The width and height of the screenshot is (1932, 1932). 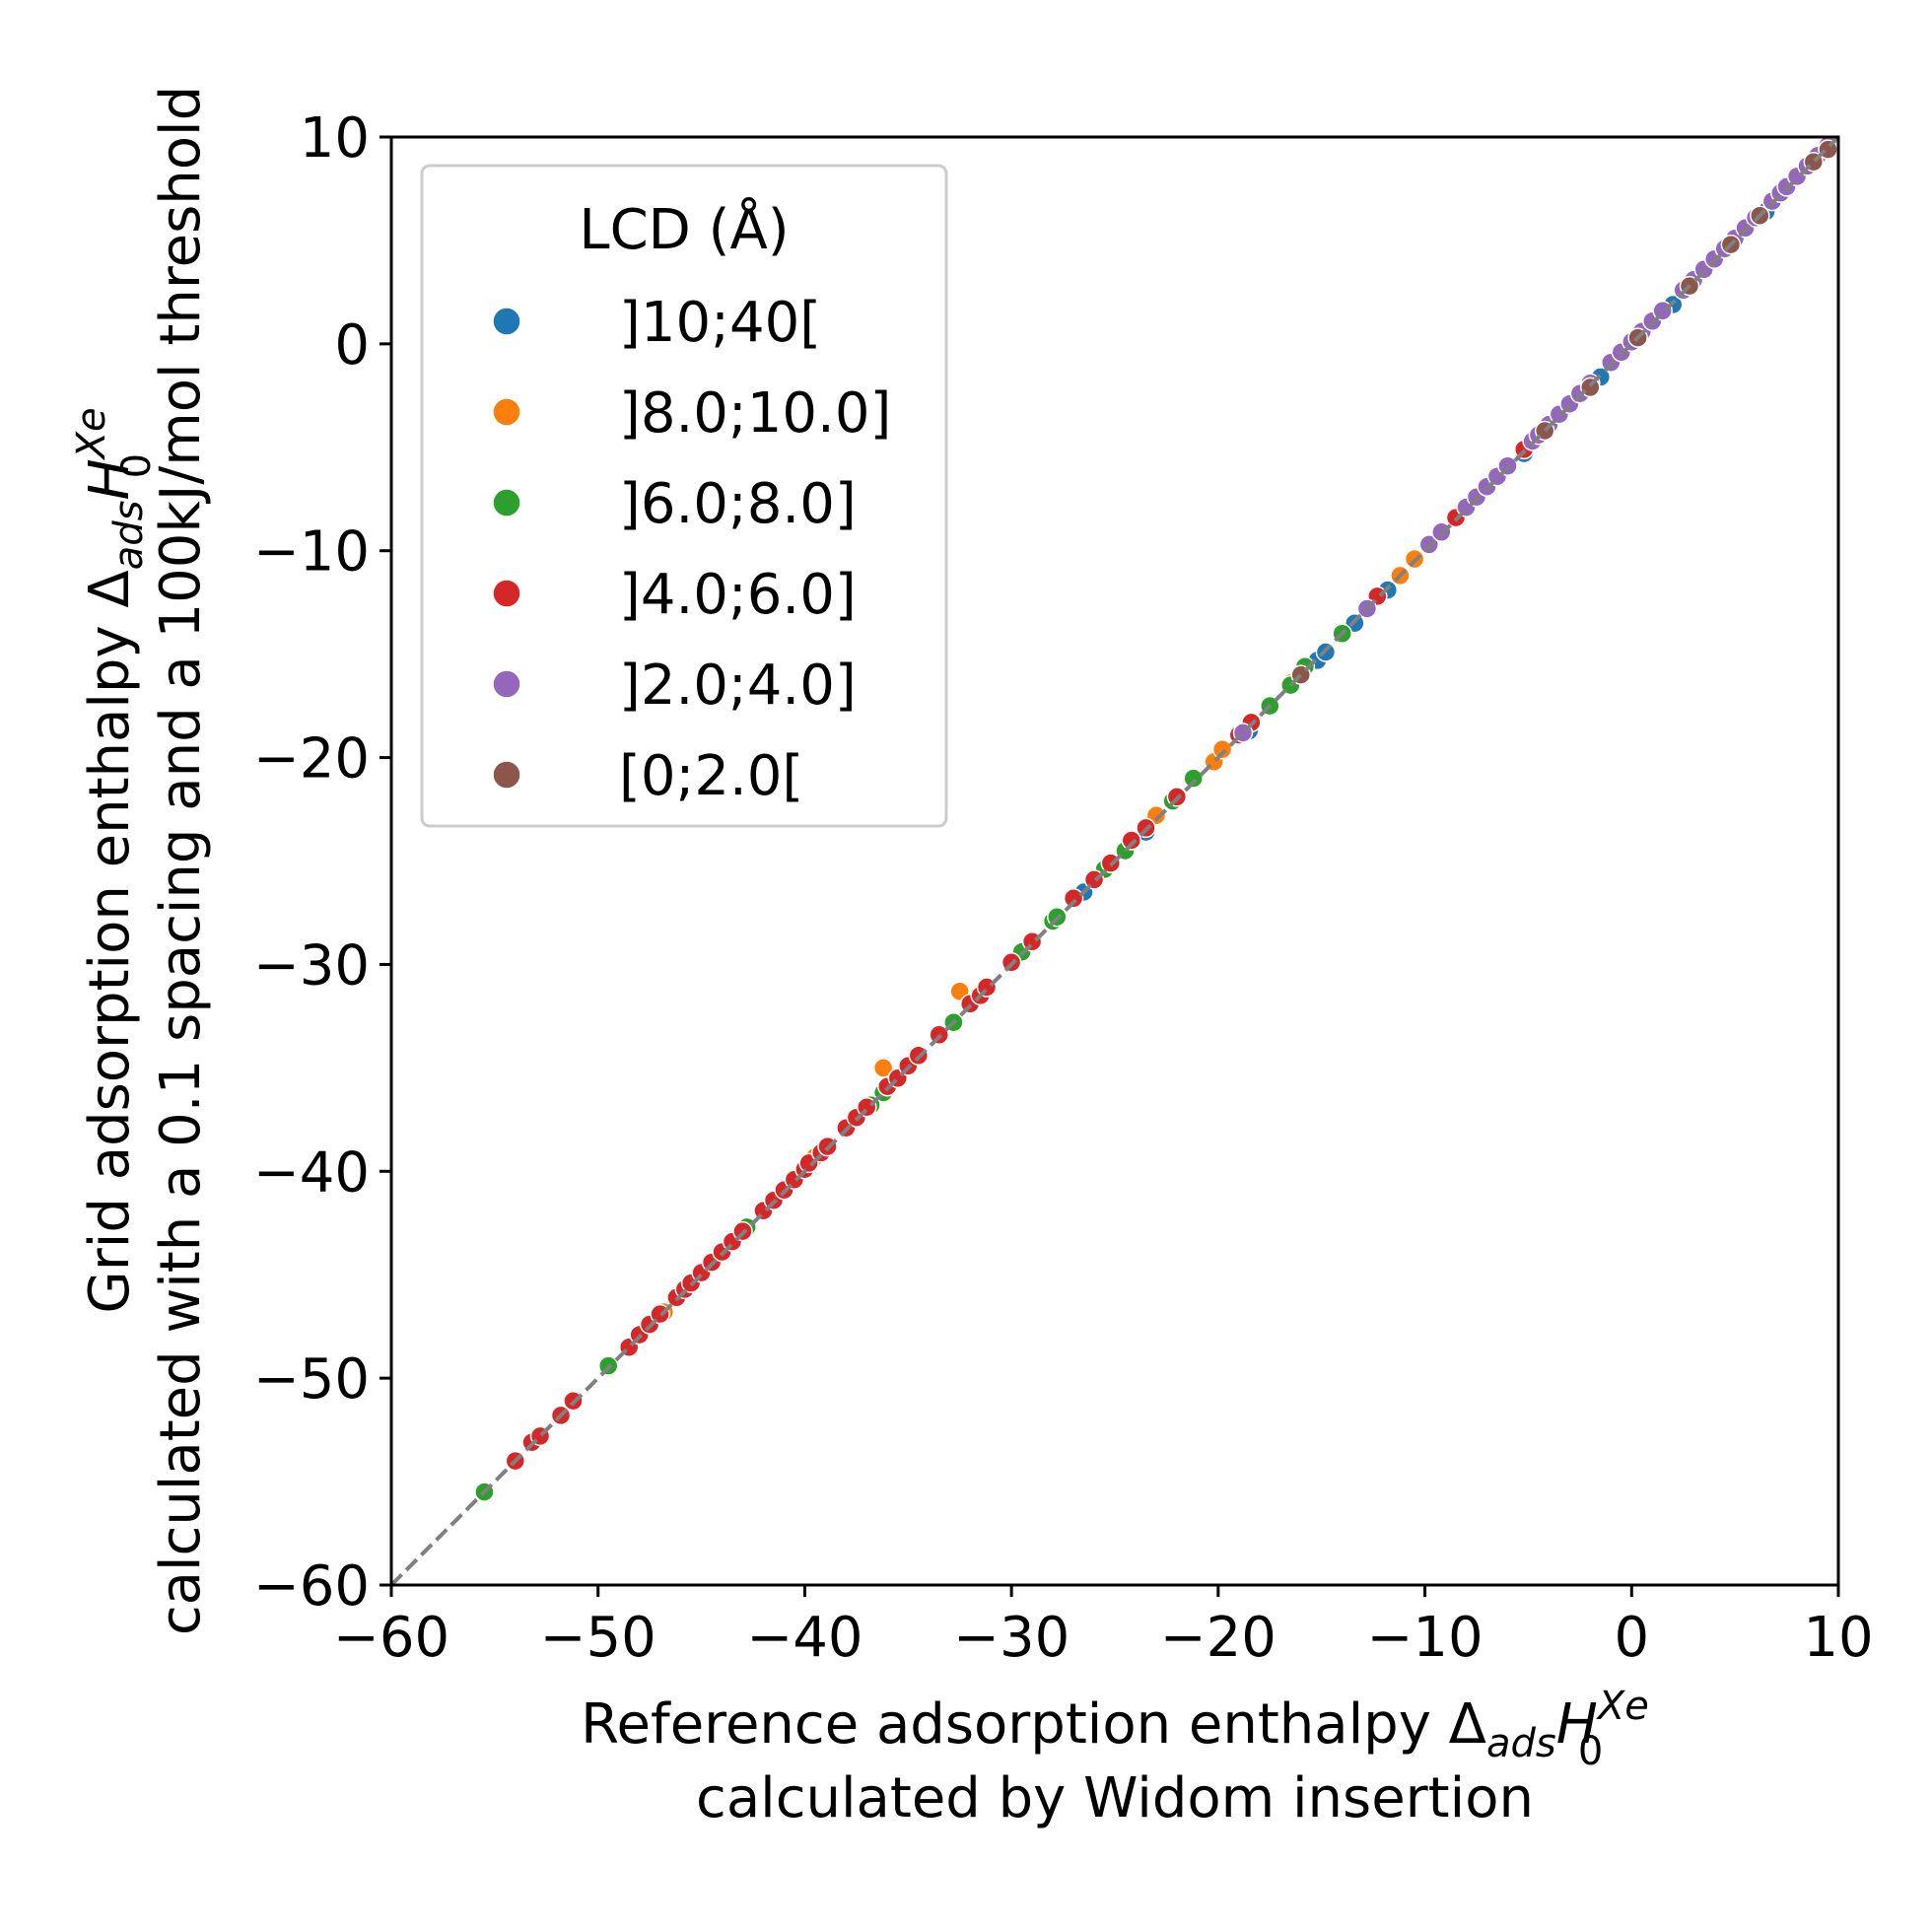 What do you see at coordinates (1632, 1638) in the screenshot?
I see `x-tick-label: 0` at bounding box center [1632, 1638].